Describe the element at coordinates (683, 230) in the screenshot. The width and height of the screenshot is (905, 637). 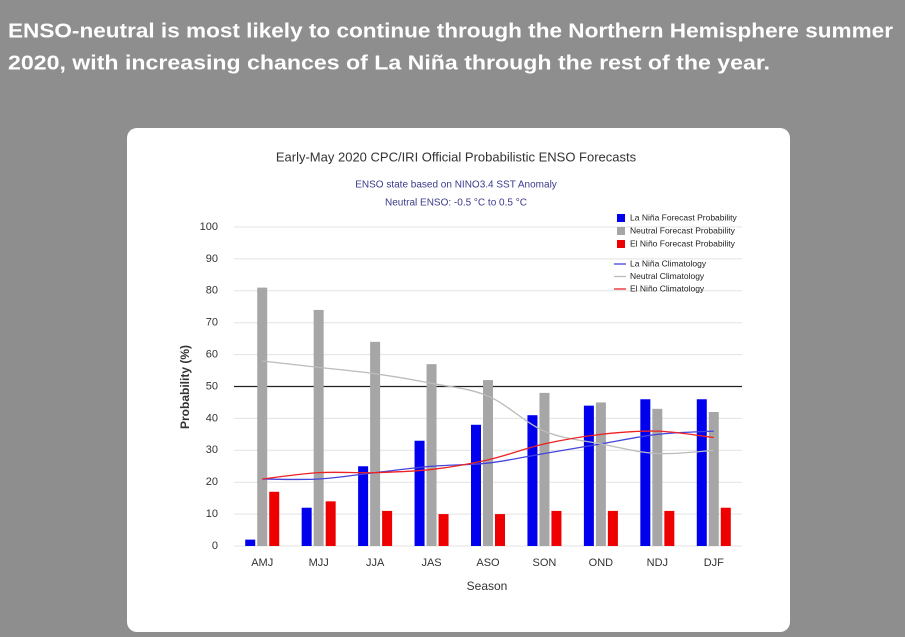
I see `legend-label: Neutral Forecast Probability` at that location.